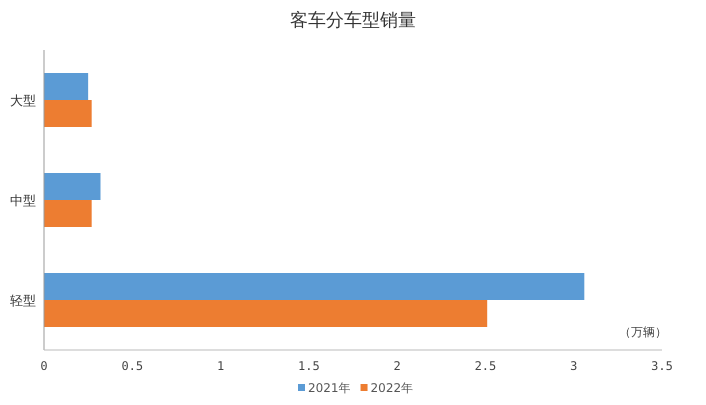 This screenshot has width=706, height=405. I want to click on x-tick-label: 3.5, so click(662, 366).